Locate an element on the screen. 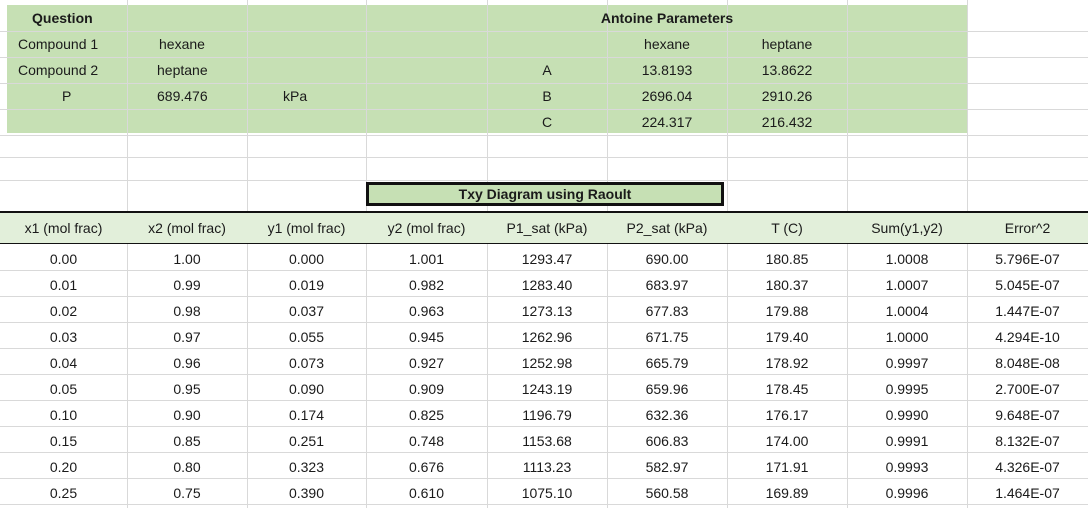 This screenshot has width=1088, height=508. table-cell: 1262.96 is located at coordinates (547, 337).